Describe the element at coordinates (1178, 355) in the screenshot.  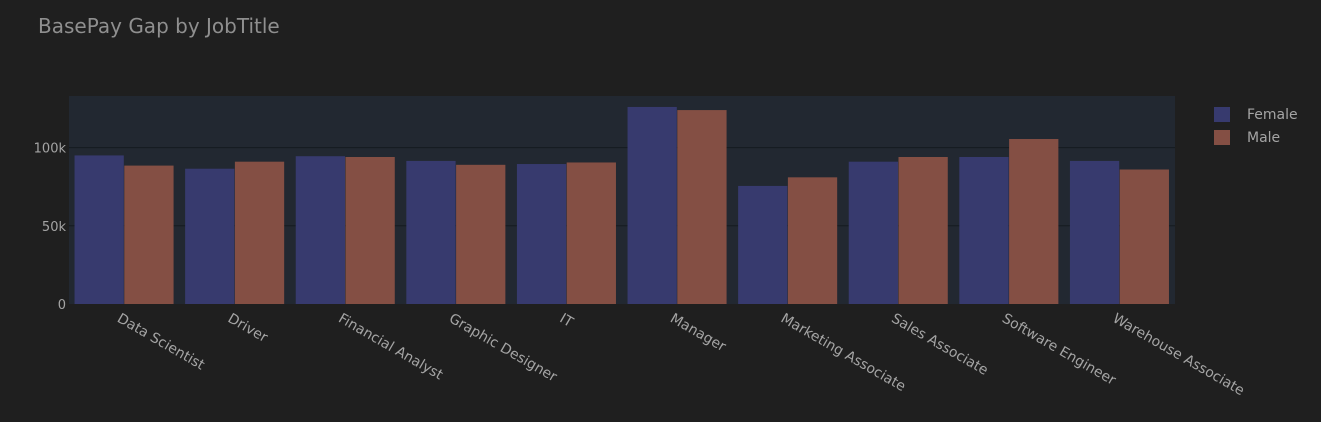
I see `x-tick-label: Warehouse Associate` at that location.